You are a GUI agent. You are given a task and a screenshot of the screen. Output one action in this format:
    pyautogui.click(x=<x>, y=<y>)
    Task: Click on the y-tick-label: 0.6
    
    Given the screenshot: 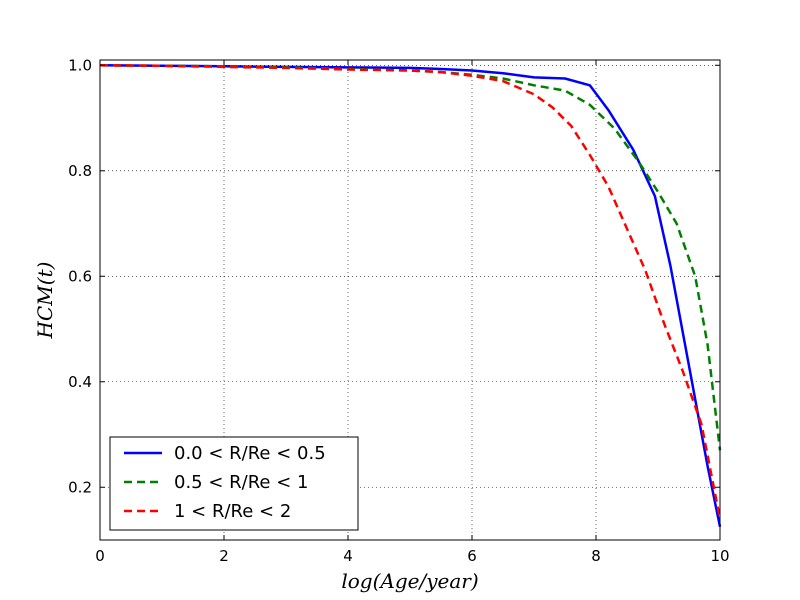 What is the action you would take?
    pyautogui.click(x=80, y=276)
    